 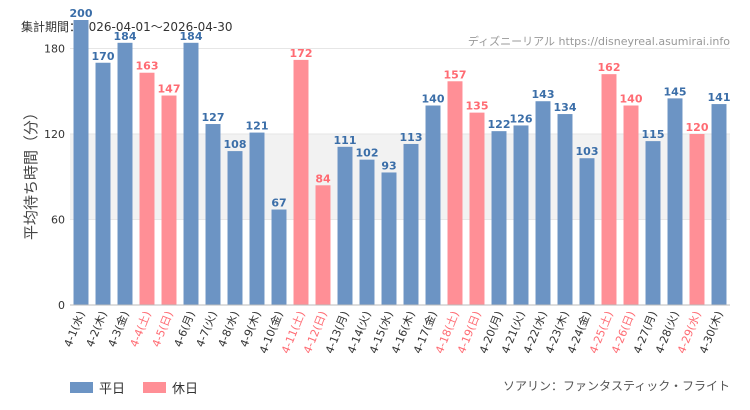 What do you see at coordinates (653, 134) in the screenshot?
I see `bar-value-label: 115` at bounding box center [653, 134].